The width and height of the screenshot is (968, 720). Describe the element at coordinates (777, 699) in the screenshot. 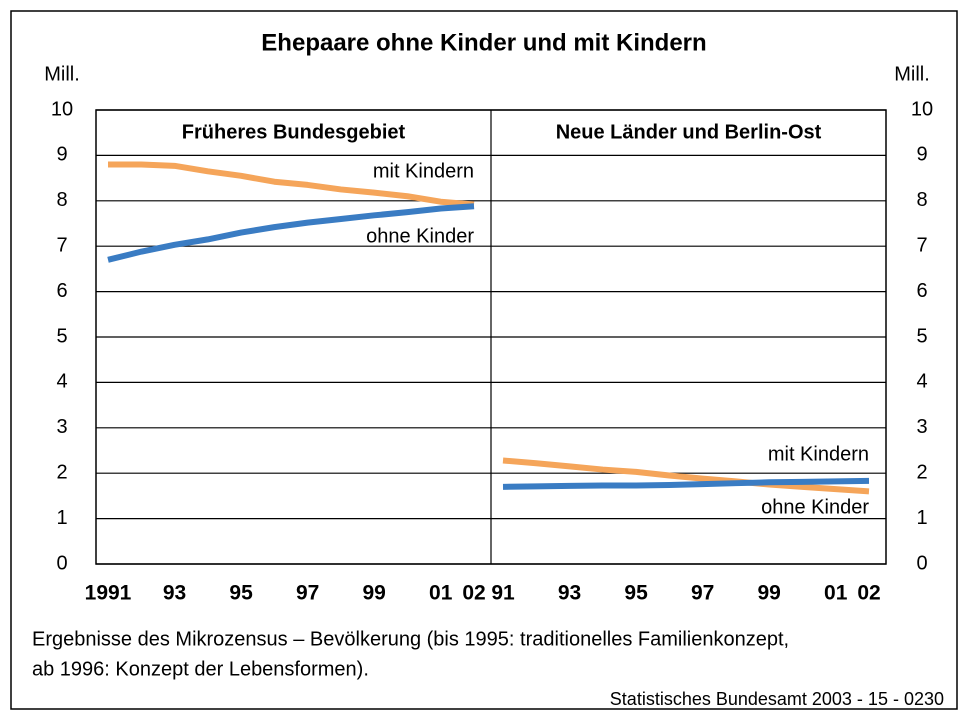

I see `source: Statistisches Bundesamt 2003 - 15 - 0230` at that location.